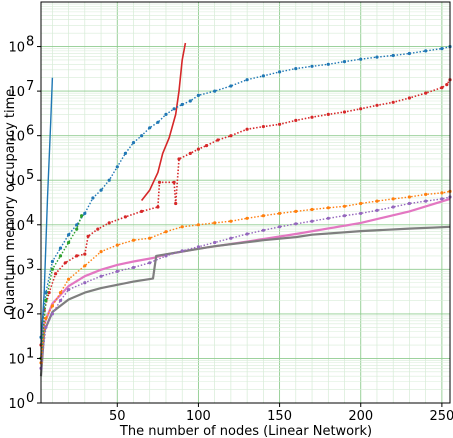 The width and height of the screenshot is (453, 438). Describe the element at coordinates (30, 86) in the screenshot. I see `y-tick-exponent: 7` at that location.